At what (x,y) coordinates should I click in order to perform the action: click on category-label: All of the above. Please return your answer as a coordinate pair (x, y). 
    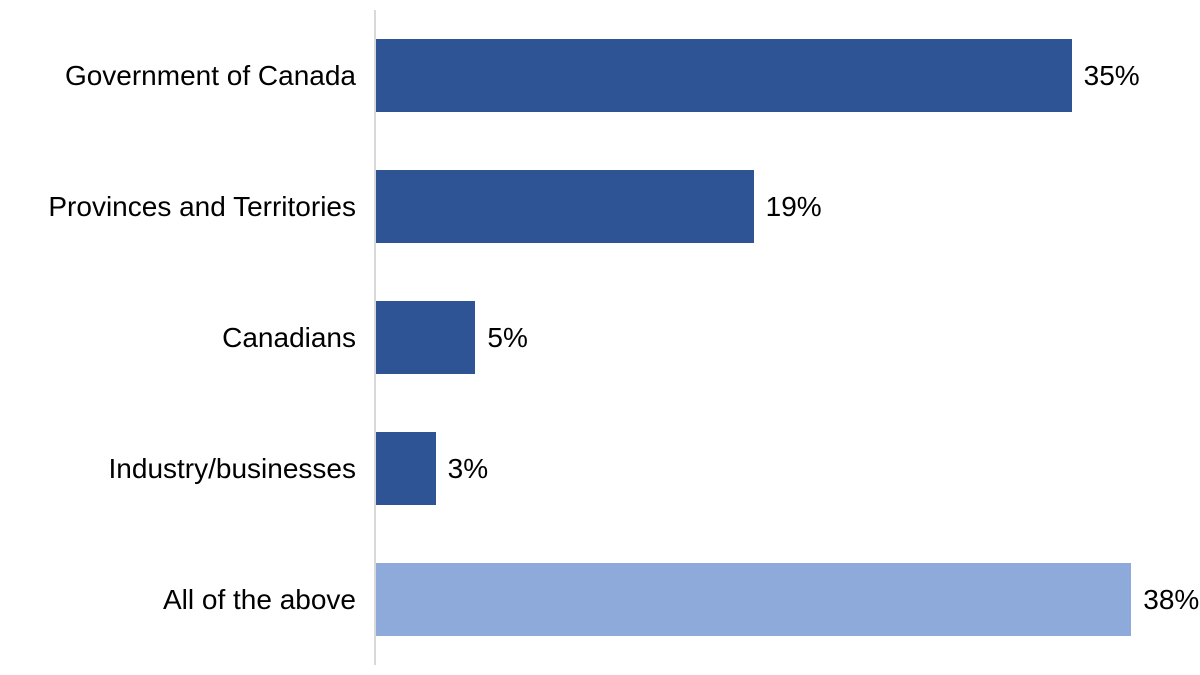
    Looking at the image, I should click on (259, 599).